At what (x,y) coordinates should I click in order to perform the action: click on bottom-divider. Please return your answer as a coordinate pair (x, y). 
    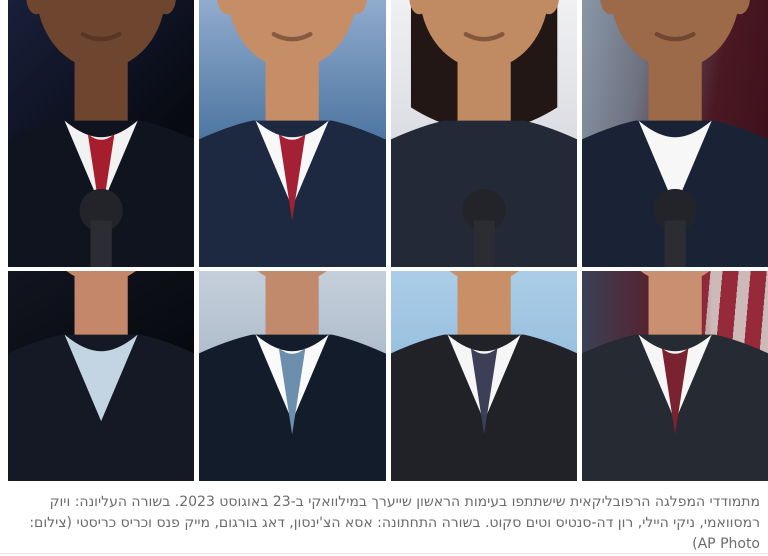
    Looking at the image, I should click on (384, 553).